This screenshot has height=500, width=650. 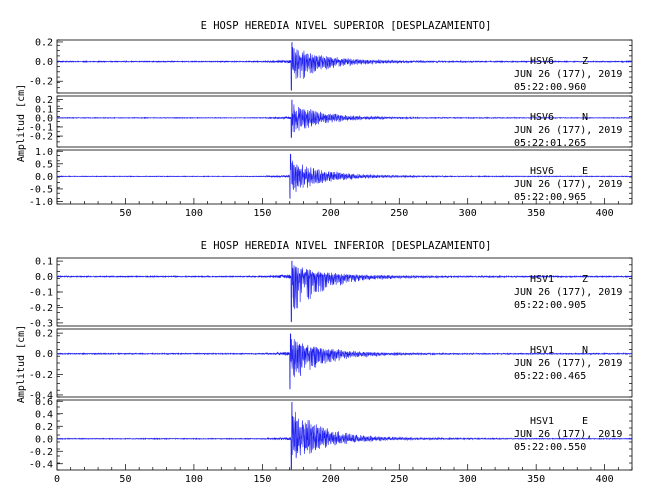 What do you see at coordinates (550, 197) in the screenshot?
I see `time-label: 05:22:00.965` at bounding box center [550, 197].